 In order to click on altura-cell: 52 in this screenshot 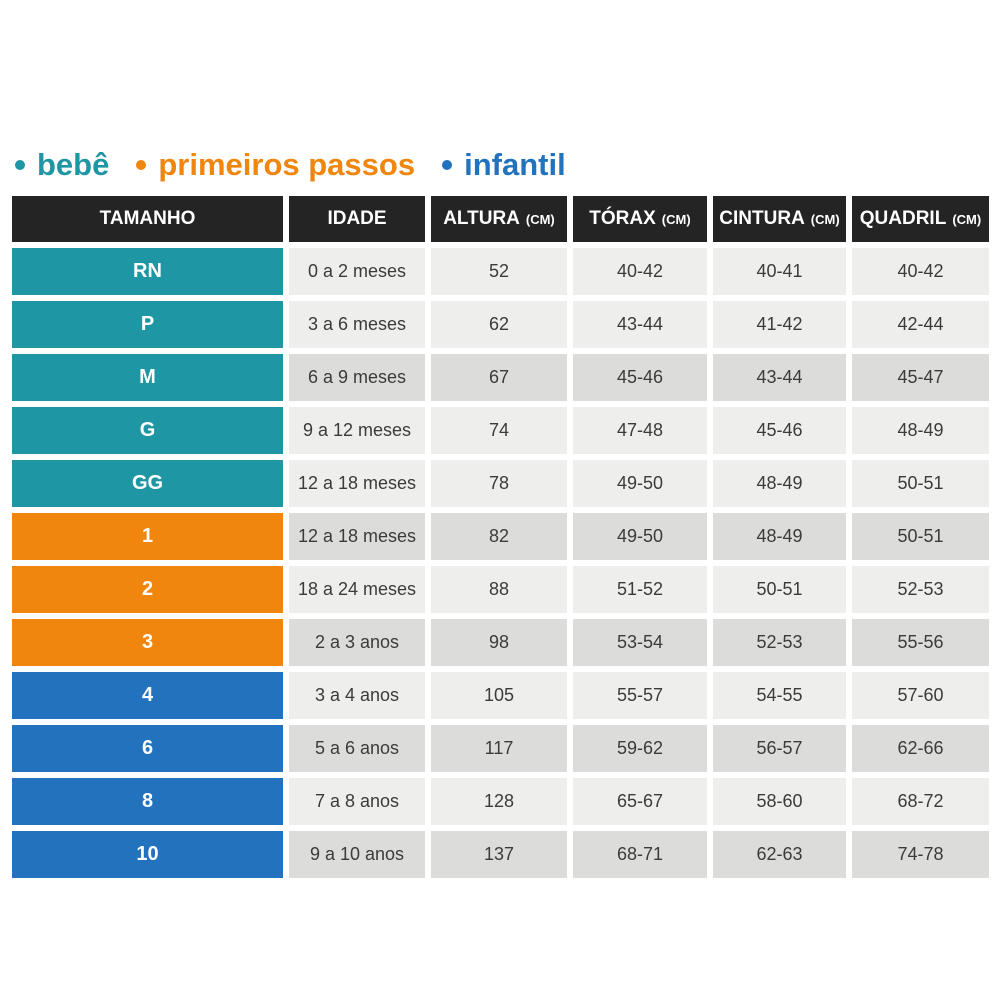, I will do `click(499, 271)`.